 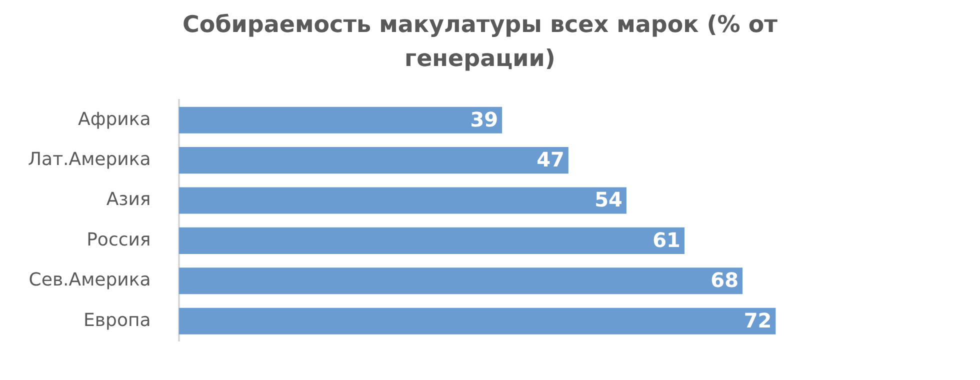 What do you see at coordinates (89, 280) in the screenshot?
I see `y-tick-label: Сев.Америка` at bounding box center [89, 280].